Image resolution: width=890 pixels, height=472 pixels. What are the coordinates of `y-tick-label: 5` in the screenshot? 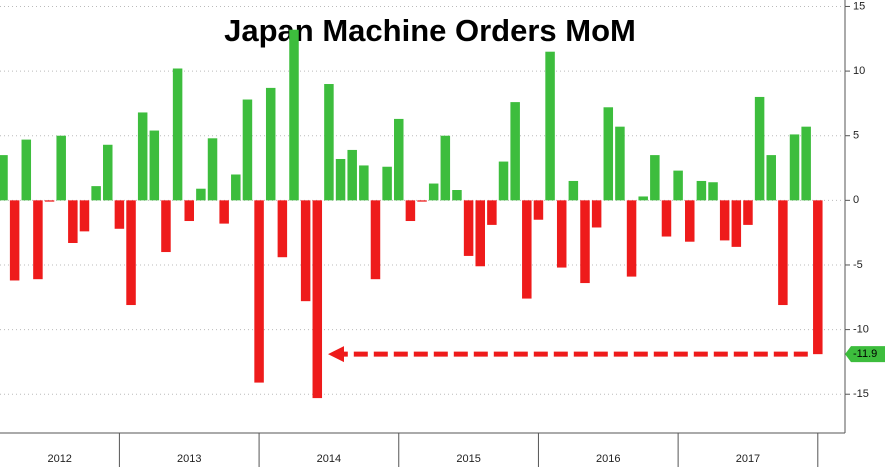 It's located at (856, 136).